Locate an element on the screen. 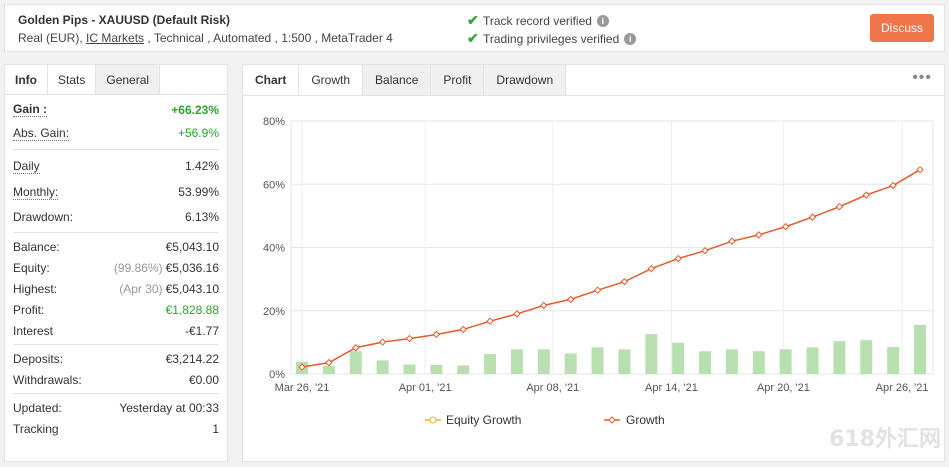  tab-balance: Balance is located at coordinates (397, 80).